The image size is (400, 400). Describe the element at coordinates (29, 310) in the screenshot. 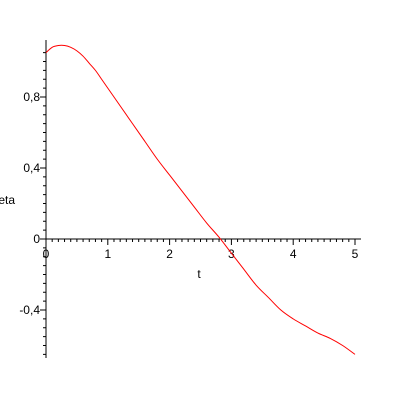

I see `y-tick-label: -0,4` at that location.